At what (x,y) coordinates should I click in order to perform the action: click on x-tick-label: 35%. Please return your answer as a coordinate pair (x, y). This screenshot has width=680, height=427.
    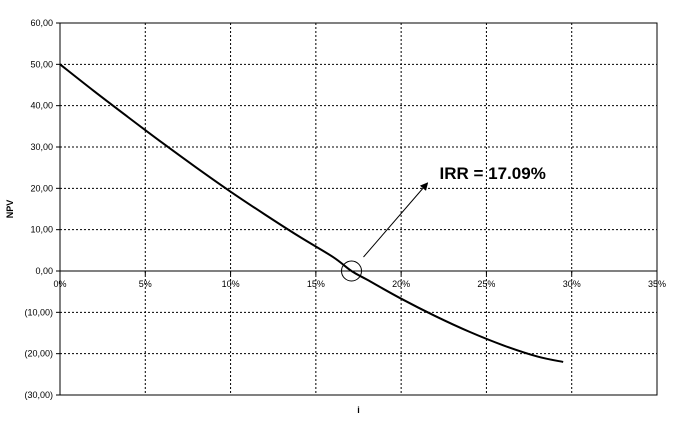
    Looking at the image, I should click on (657, 284).